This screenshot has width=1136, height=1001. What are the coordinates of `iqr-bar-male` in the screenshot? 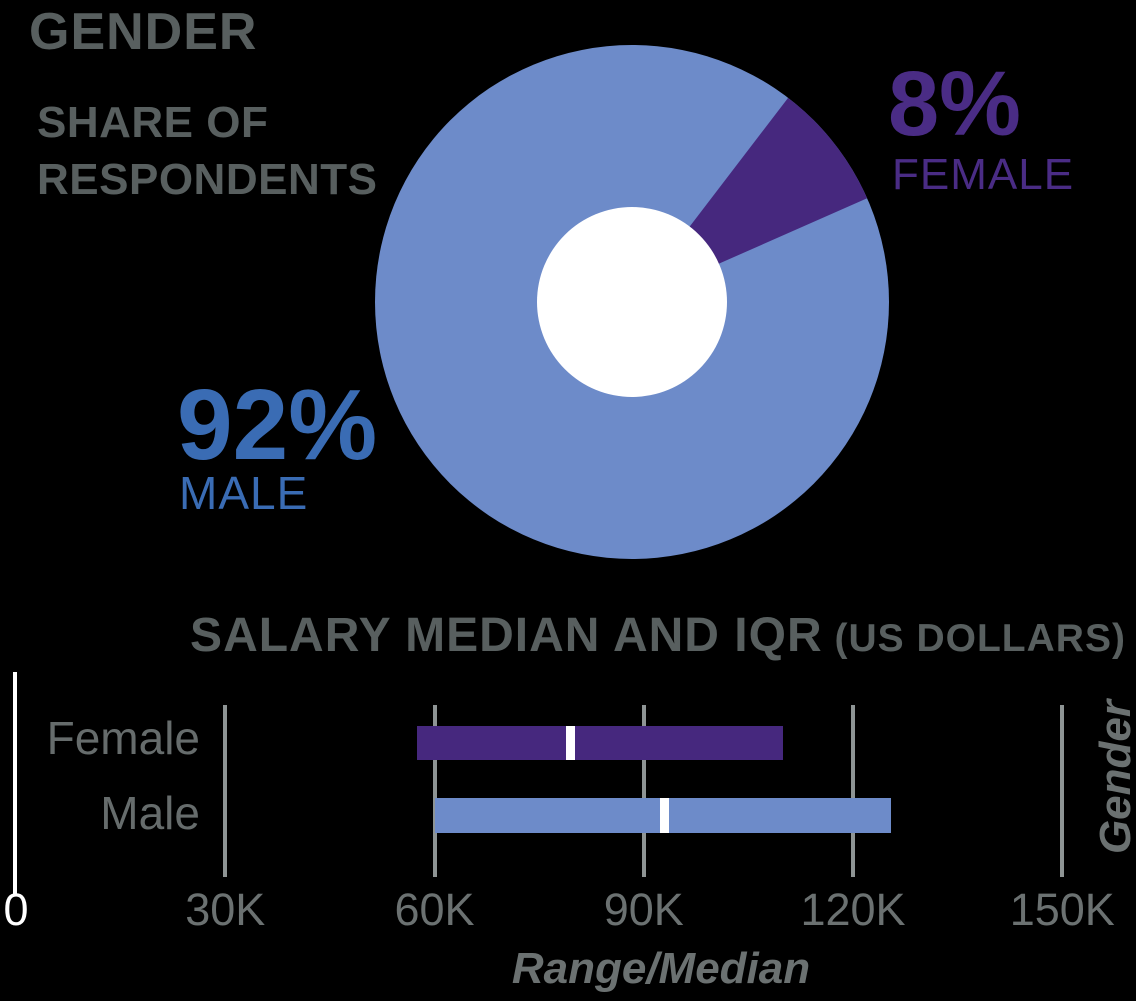 It's located at (663, 815).